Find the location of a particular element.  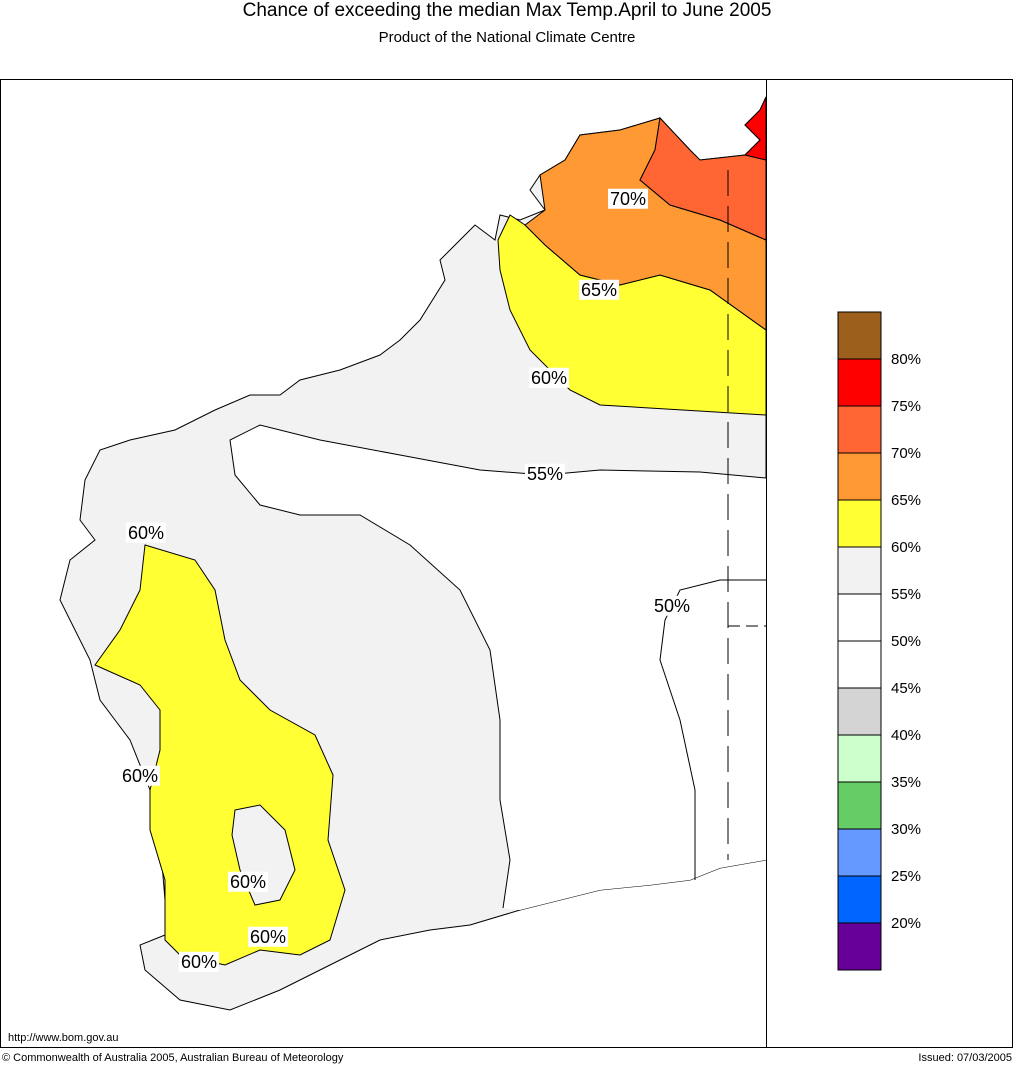

contour-label: 70% is located at coordinates (628, 199).